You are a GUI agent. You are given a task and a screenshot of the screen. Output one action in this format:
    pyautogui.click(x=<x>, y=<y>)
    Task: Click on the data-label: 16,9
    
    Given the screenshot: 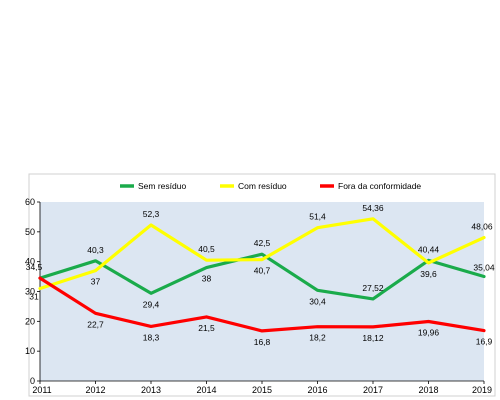 What is the action you would take?
    pyautogui.click(x=484, y=342)
    